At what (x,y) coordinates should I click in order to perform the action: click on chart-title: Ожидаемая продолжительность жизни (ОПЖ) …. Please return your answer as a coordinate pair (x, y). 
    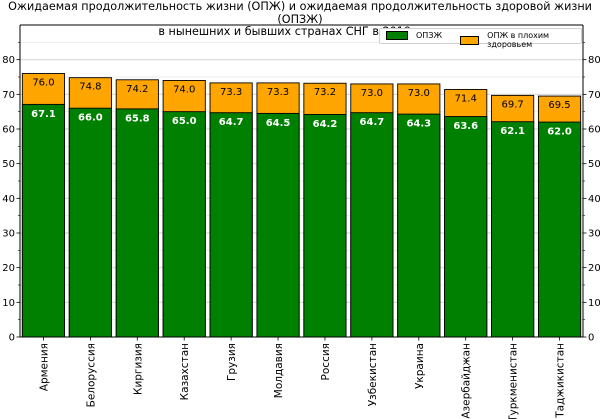
    Looking at the image, I should click on (300, 19).